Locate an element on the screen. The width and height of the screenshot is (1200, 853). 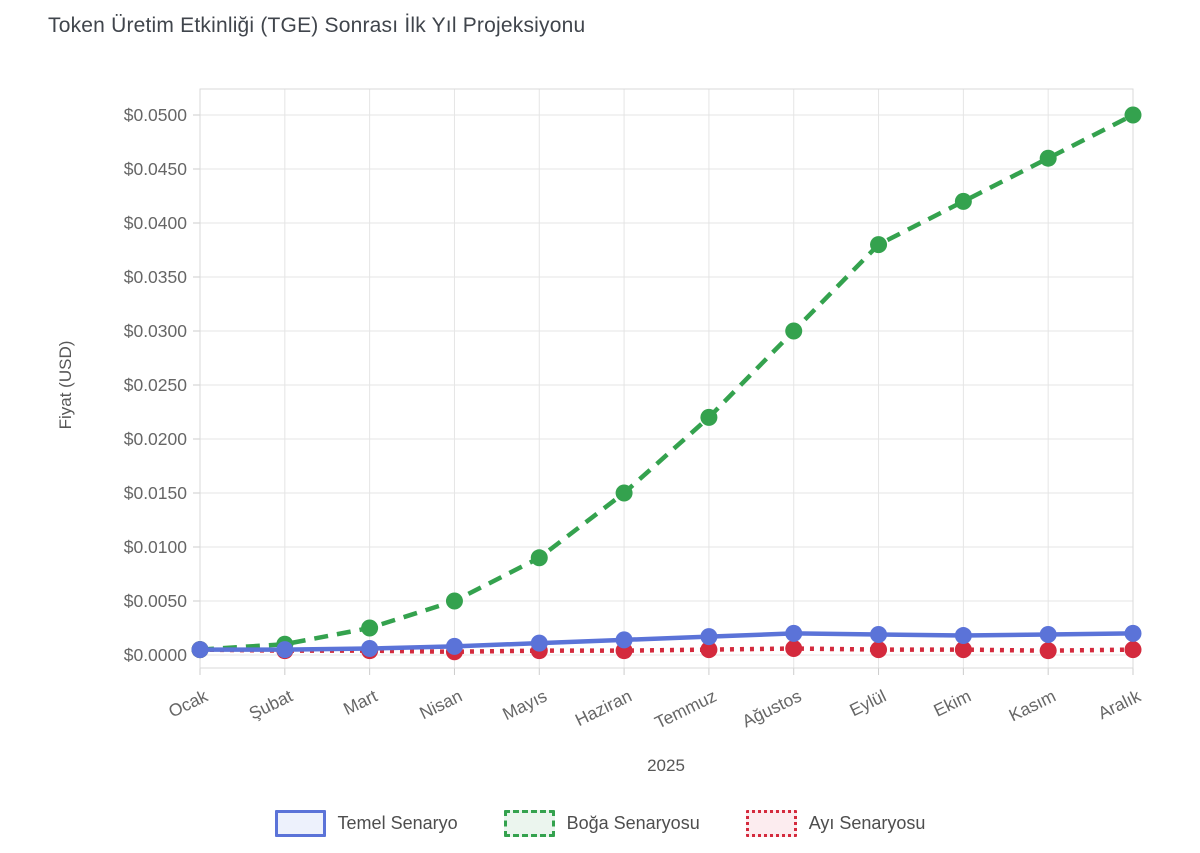
legend-label: Ayı Senaryosu is located at coordinates (867, 823).